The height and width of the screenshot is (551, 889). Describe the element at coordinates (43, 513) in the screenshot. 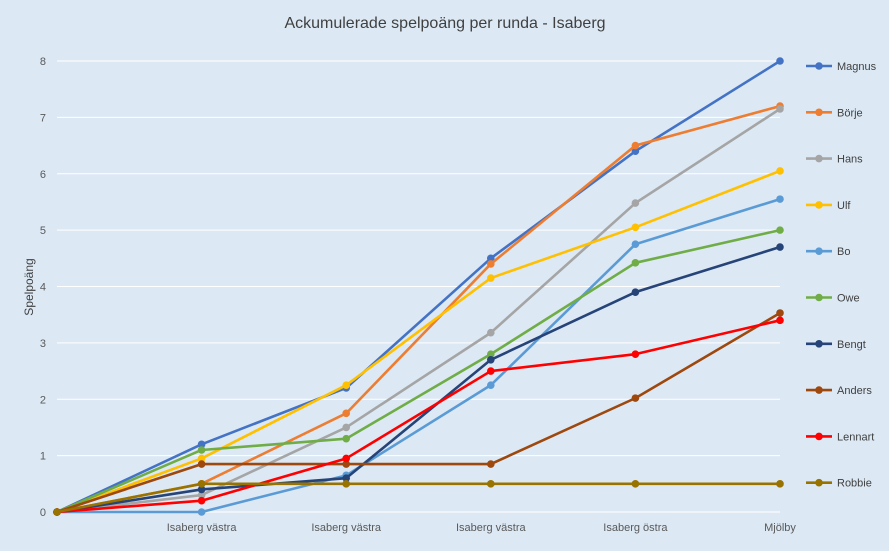

I see `y-tick-label: 0` at that location.